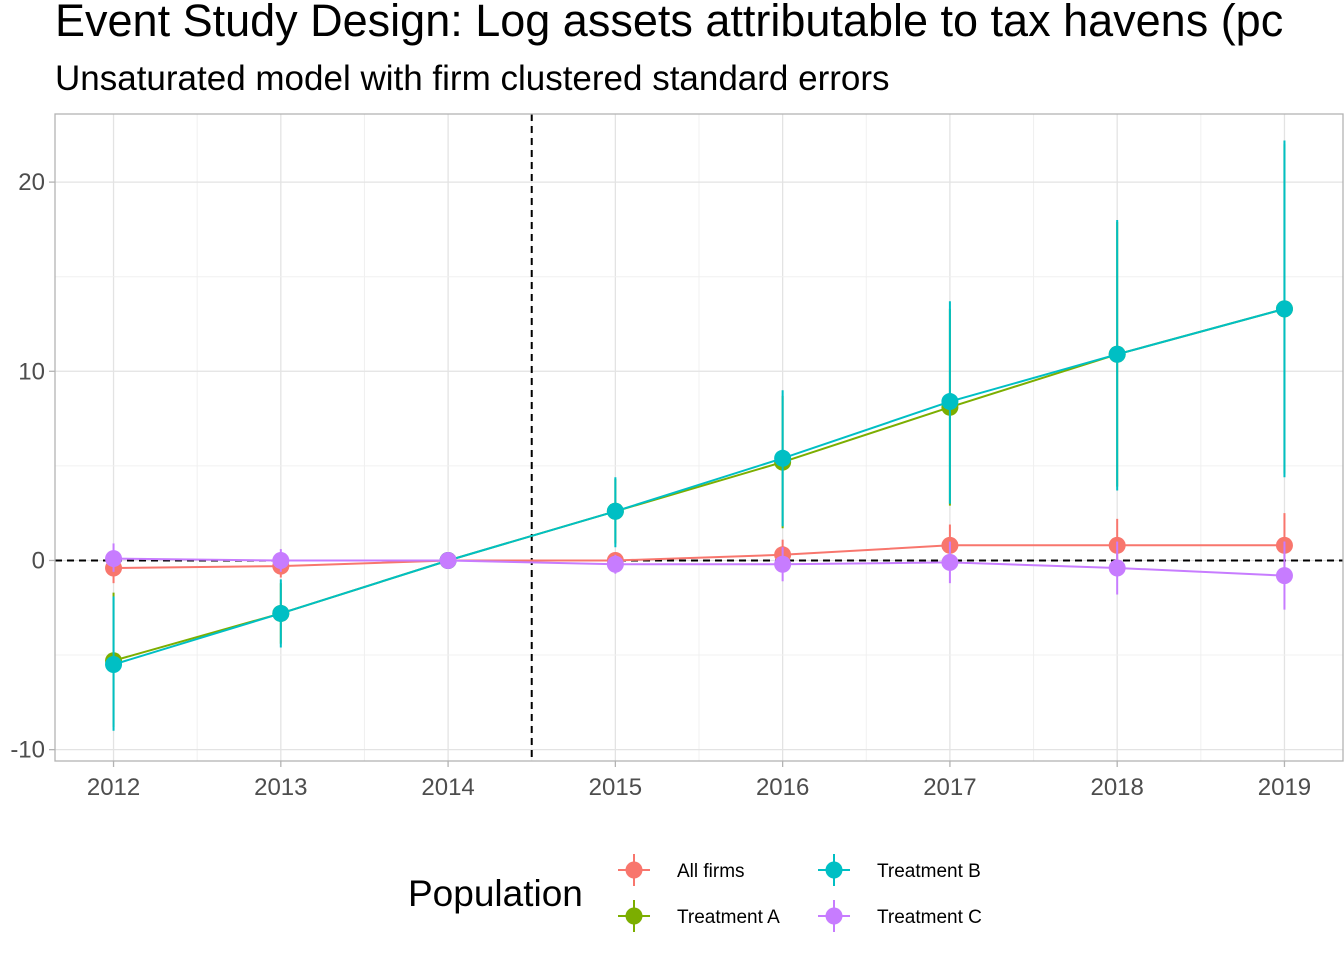 Image resolution: width=1344 pixels, height=960 pixels. I want to click on y-tick-label: 0, so click(38, 560).